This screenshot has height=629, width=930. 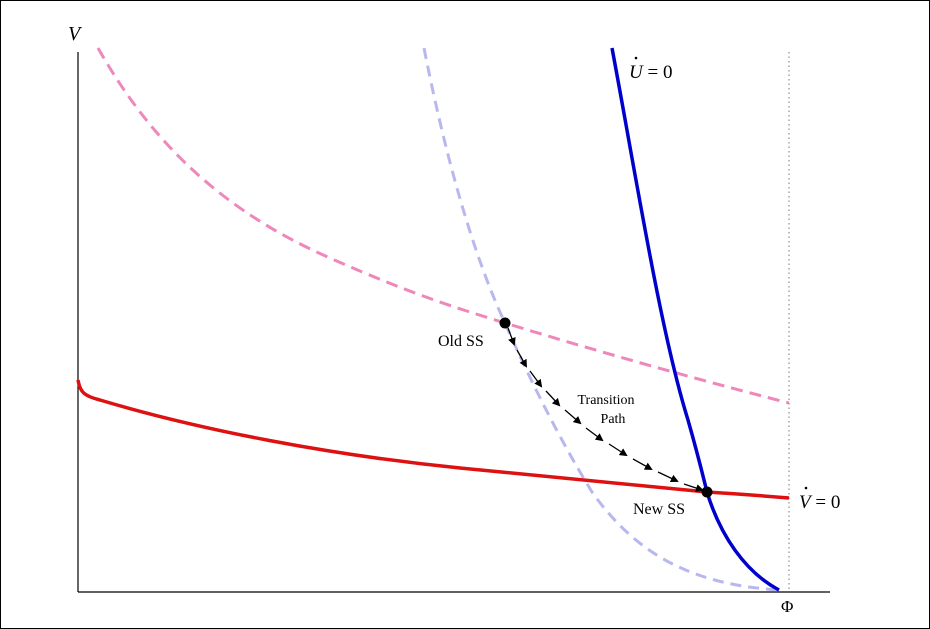 What do you see at coordinates (659, 72) in the screenshot?
I see `u-dot-zero-label-rest: = 0` at bounding box center [659, 72].